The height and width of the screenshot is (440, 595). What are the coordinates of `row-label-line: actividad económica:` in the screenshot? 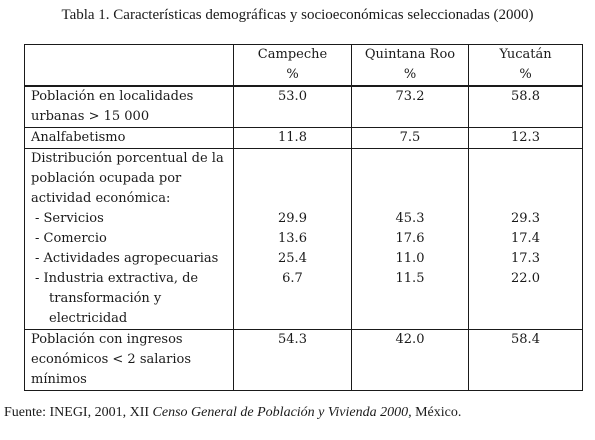 It's located at (101, 198).